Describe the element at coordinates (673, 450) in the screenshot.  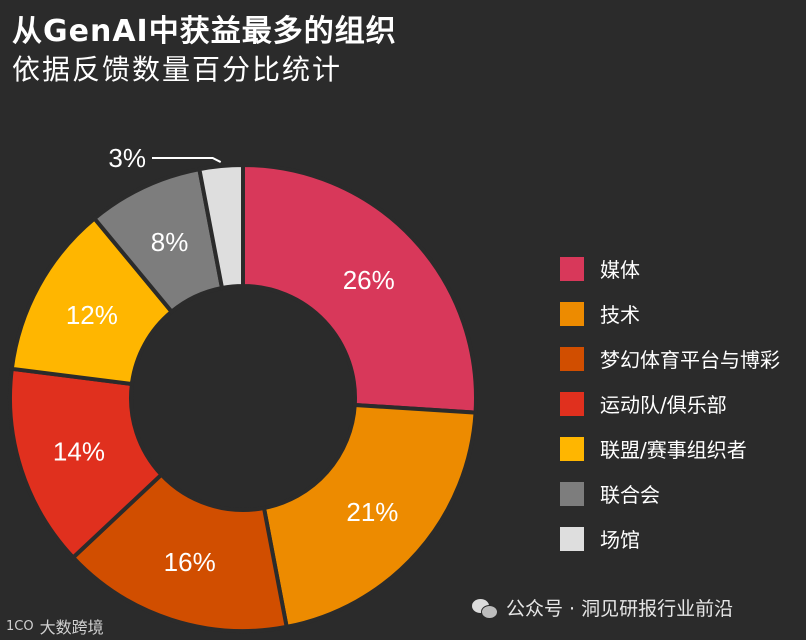
I see `legend-label: 联盟/赛事组织者` at that location.